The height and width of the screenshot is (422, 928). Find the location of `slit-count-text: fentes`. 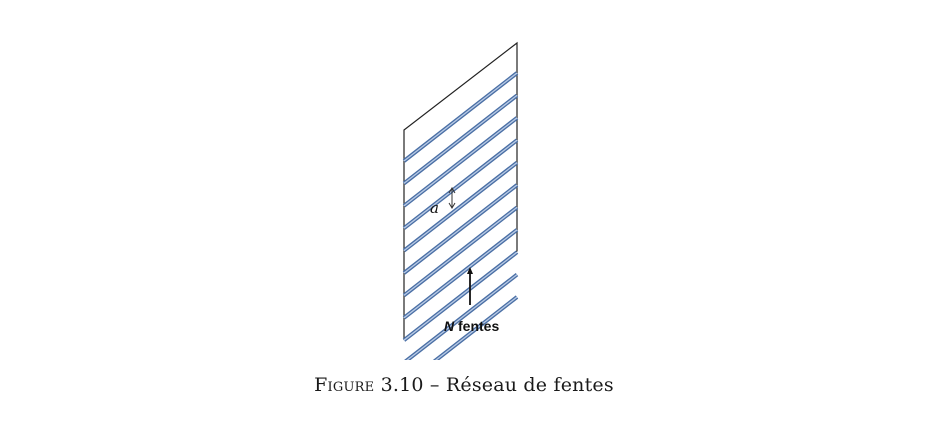

slit-count-text: fentes is located at coordinates (476, 326).